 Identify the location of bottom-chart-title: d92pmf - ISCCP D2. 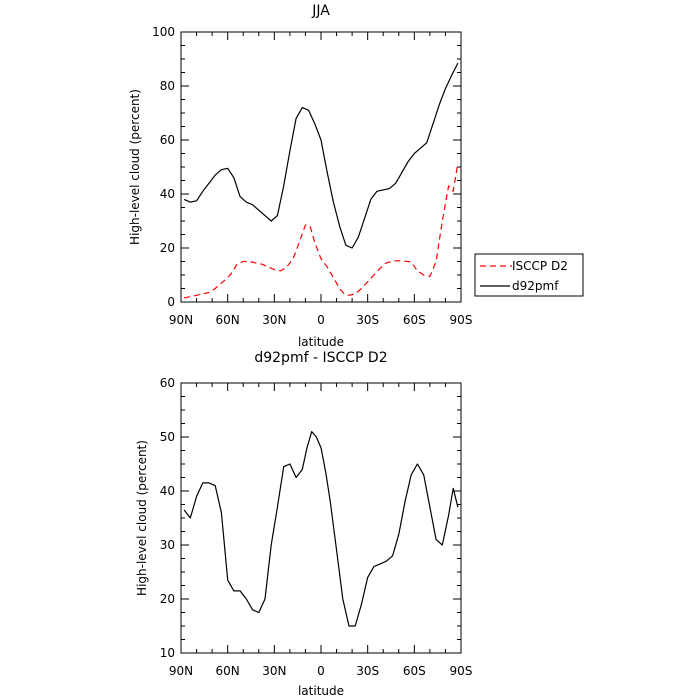
(320, 358).